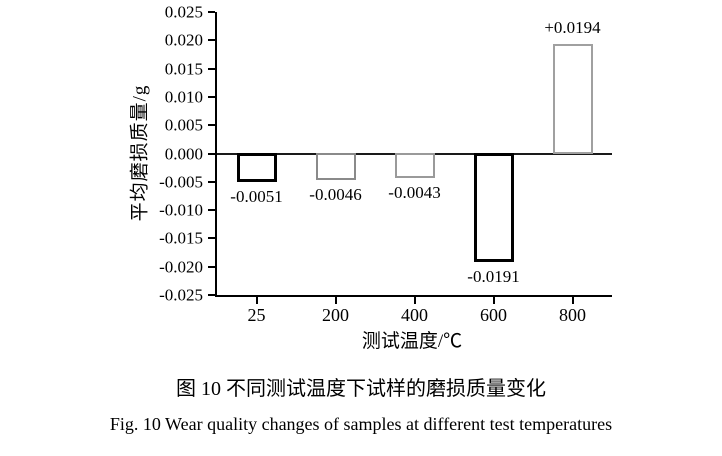  I want to click on y-tick-label: 0.025, so click(183, 12).